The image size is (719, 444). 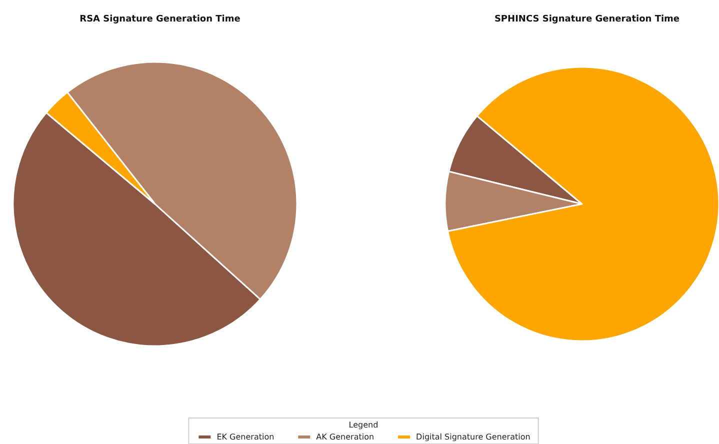 I want to click on legend-label: Digital Signature Generation, so click(x=473, y=437).